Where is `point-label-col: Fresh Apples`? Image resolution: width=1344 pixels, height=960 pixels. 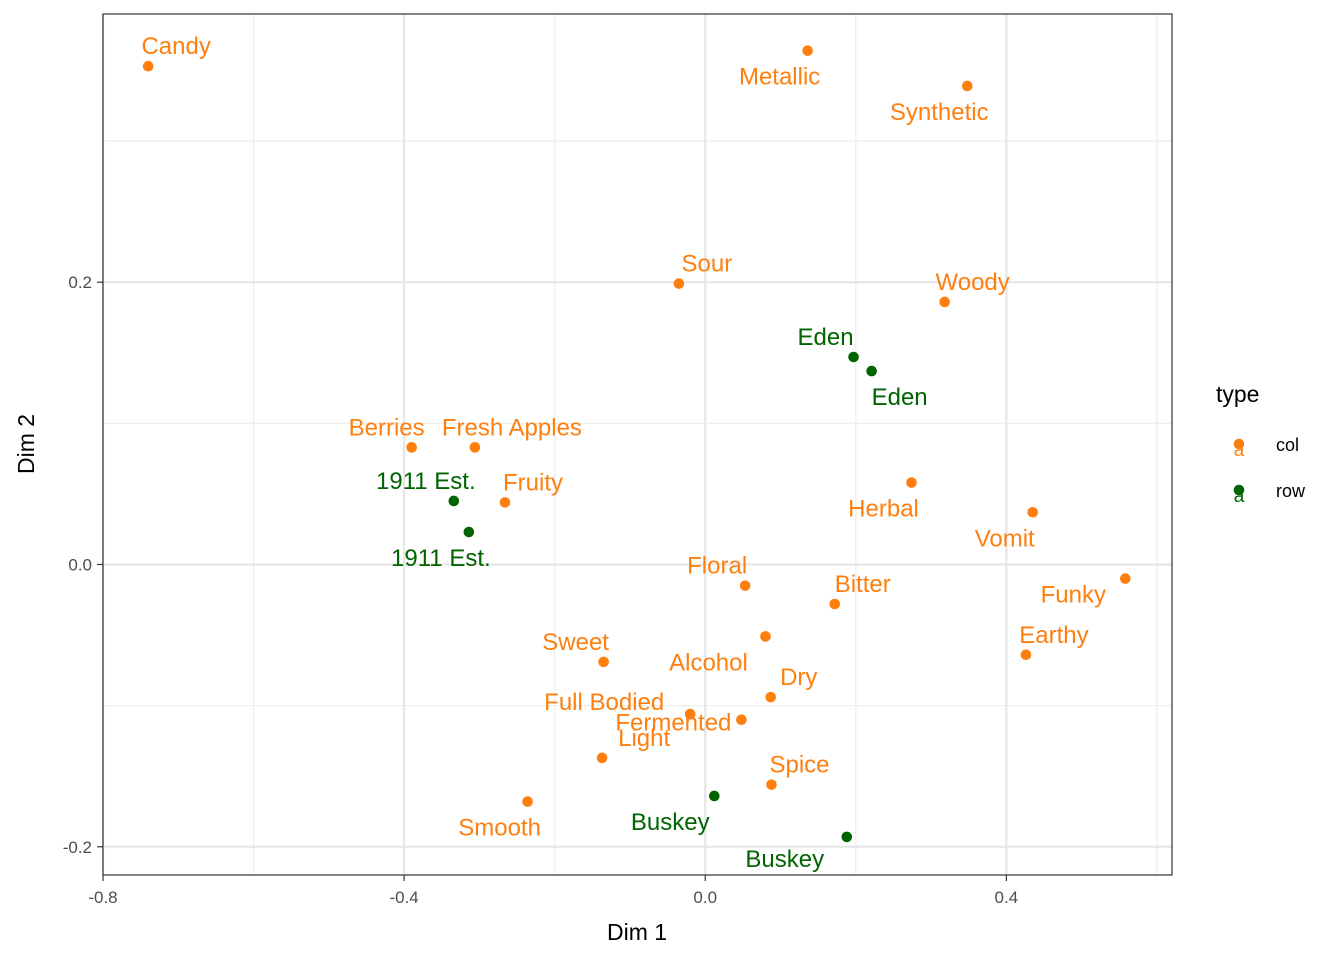 point-label-col: Fresh Apples is located at coordinates (512, 427).